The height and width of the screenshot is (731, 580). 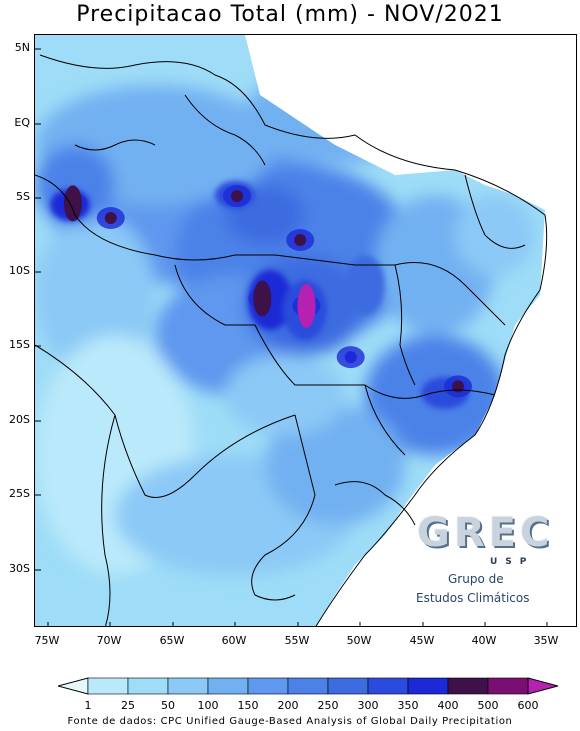 What do you see at coordinates (408, 705) in the screenshot?
I see `colorbar-tick-label: 350` at bounding box center [408, 705].